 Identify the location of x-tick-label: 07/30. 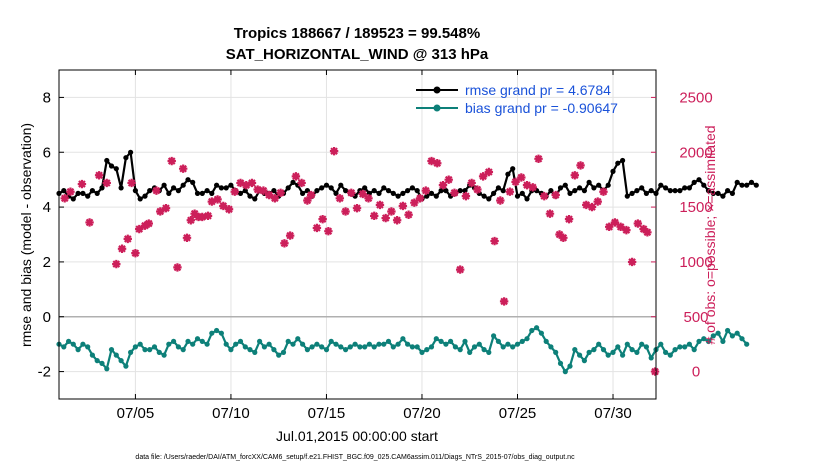
(613, 413).